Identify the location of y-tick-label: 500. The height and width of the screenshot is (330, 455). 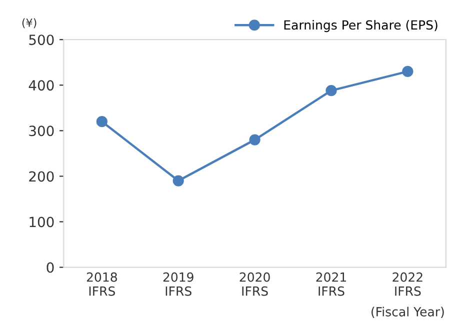
(41, 40).